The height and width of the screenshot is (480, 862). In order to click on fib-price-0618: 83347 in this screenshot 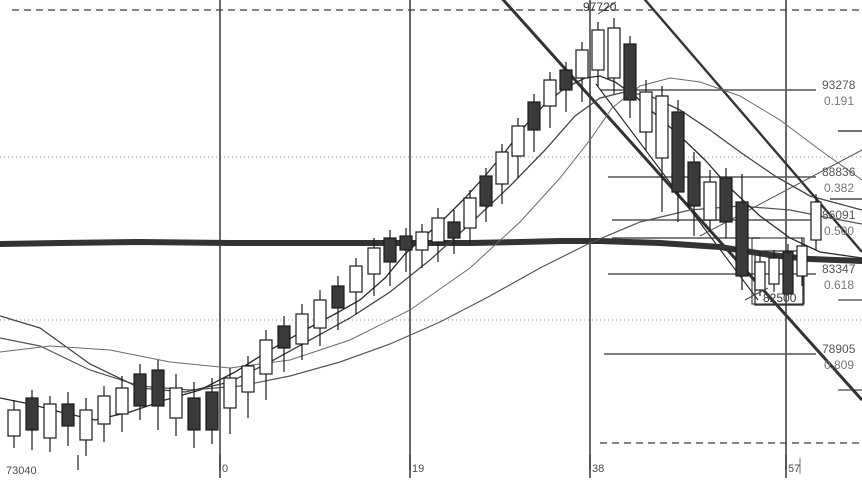, I will do `click(839, 269)`.